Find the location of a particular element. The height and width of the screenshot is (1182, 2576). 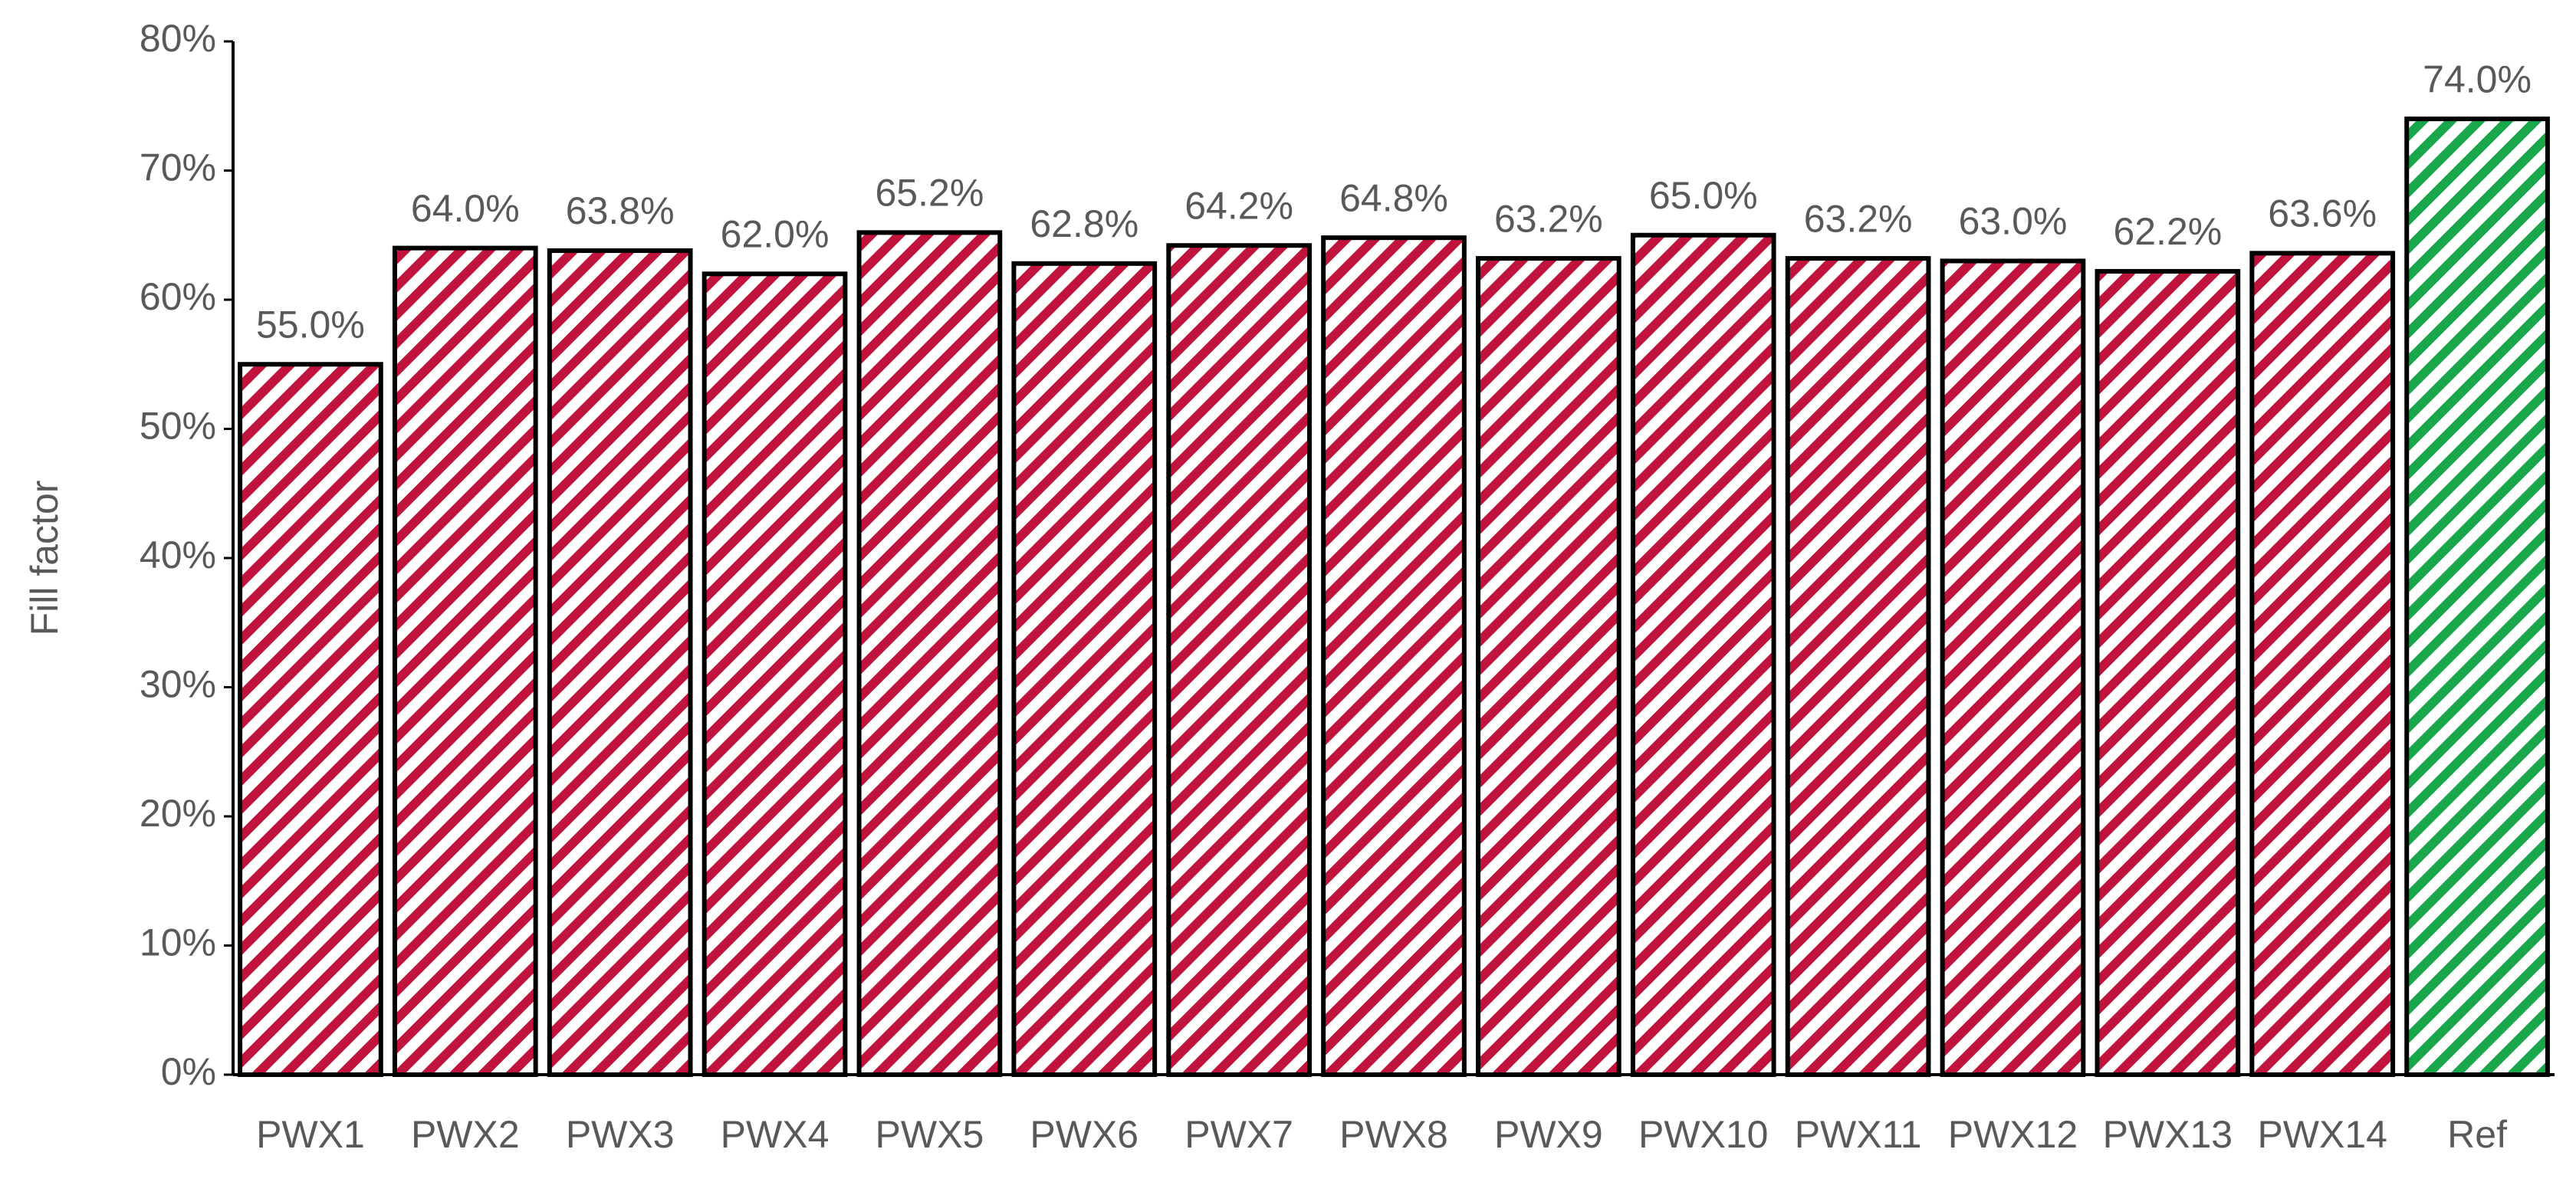

y-tick-label: 20% is located at coordinates (178, 814).